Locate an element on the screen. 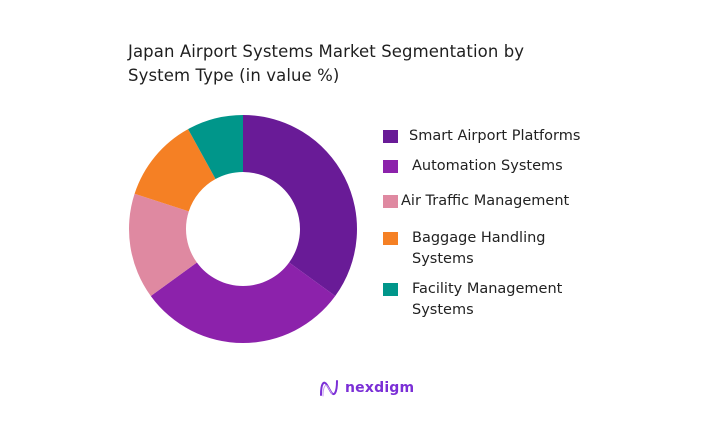 Image resolution: width=706 pixels, height=433 pixels. donut-slice-facility-management-systems is located at coordinates (215, 147).